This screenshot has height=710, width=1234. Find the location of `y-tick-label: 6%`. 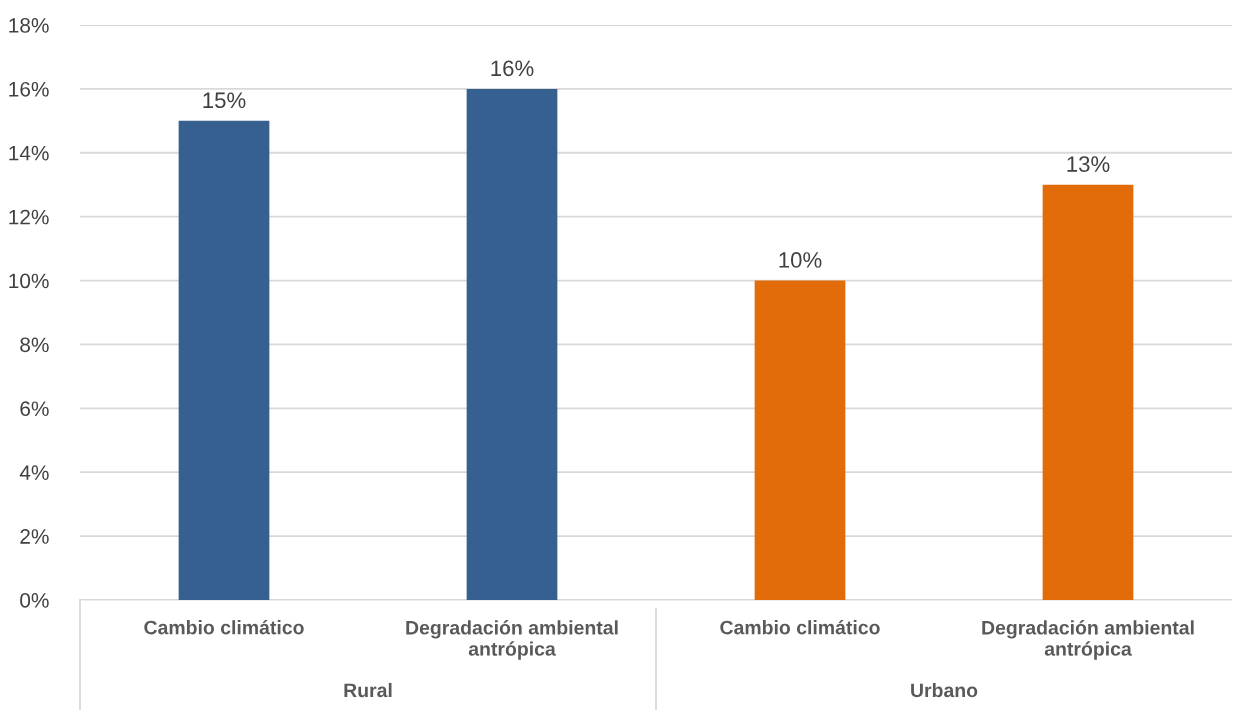

y-tick-label: 6% is located at coordinates (34, 409).